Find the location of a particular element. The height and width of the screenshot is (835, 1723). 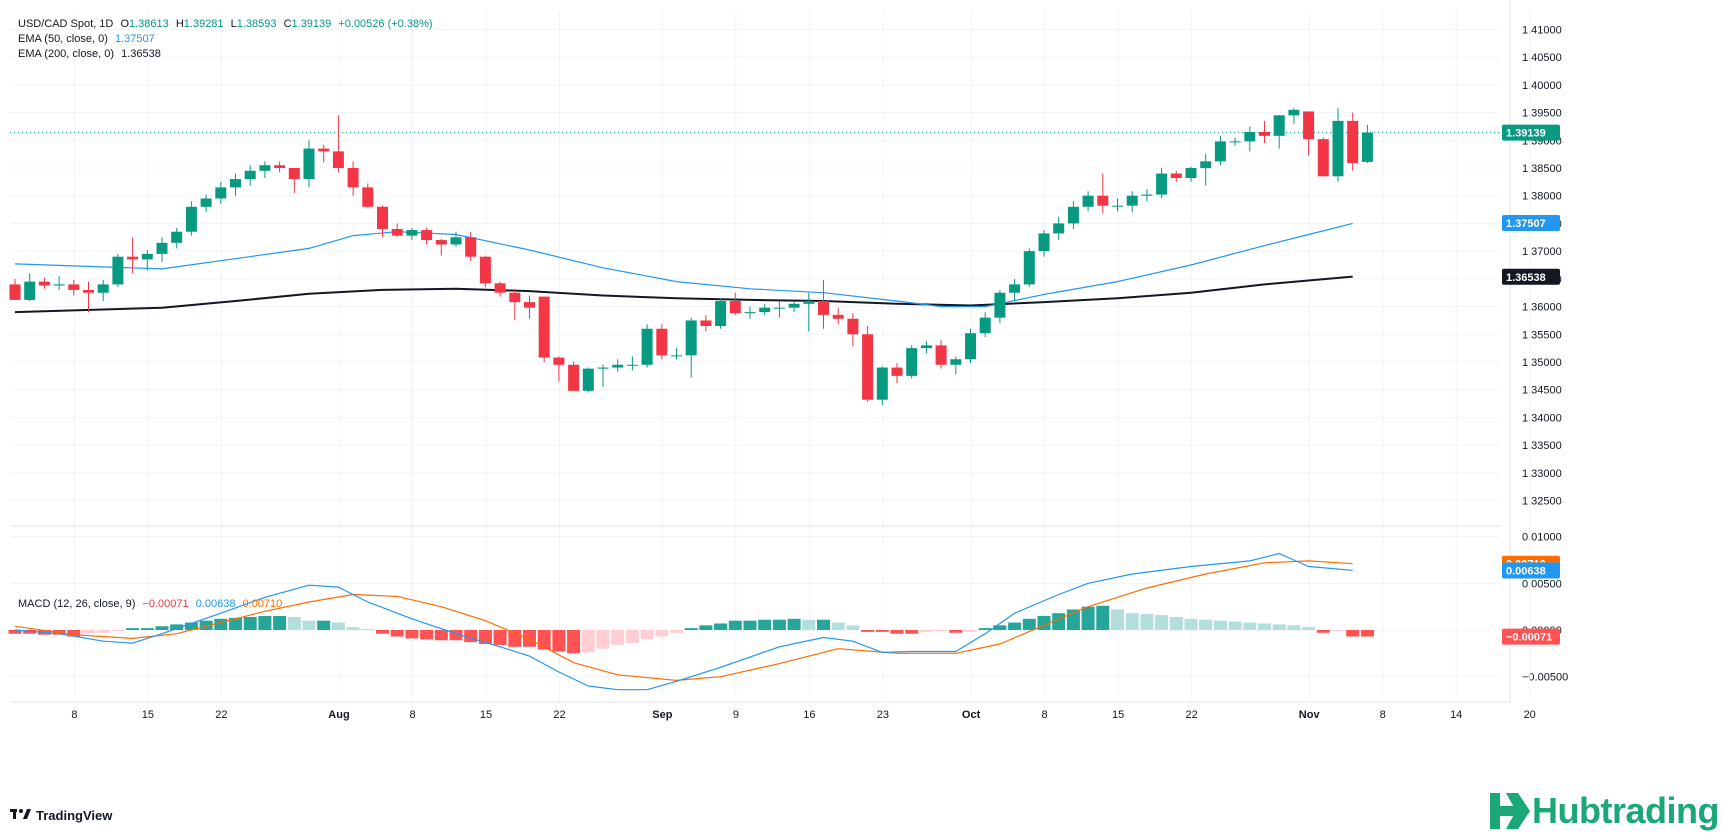

time-tick-label: 14 is located at coordinates (1456, 715).